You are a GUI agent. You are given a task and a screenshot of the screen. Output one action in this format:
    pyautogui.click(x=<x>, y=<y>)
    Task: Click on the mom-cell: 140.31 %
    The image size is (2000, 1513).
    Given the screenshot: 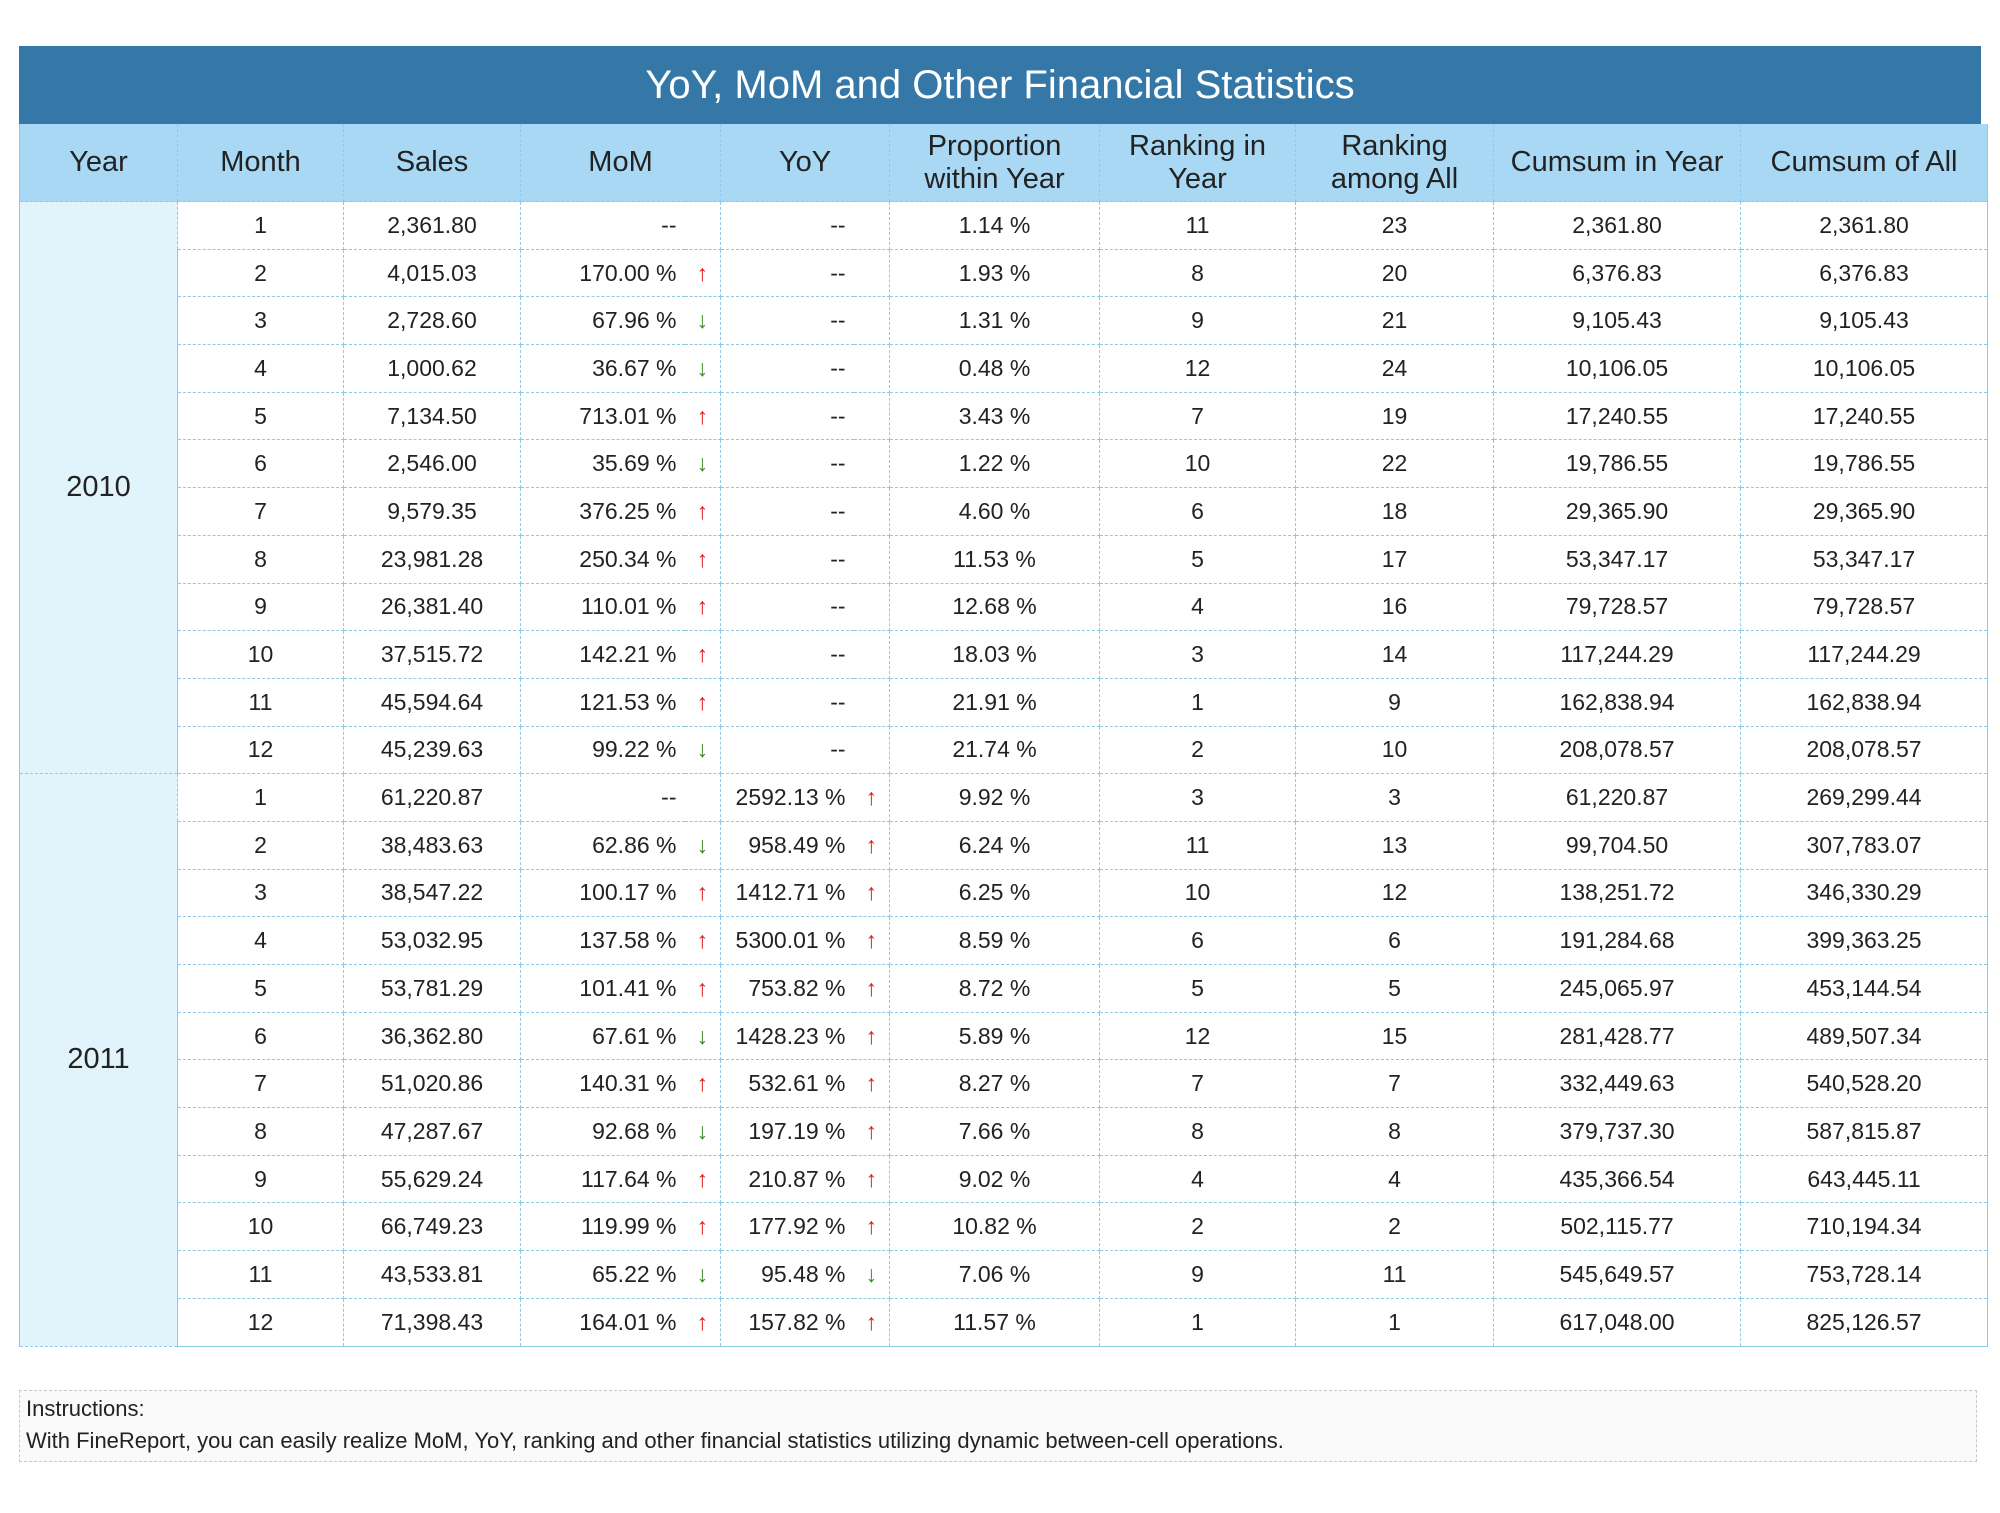 What is the action you would take?
    pyautogui.click(x=602, y=1084)
    